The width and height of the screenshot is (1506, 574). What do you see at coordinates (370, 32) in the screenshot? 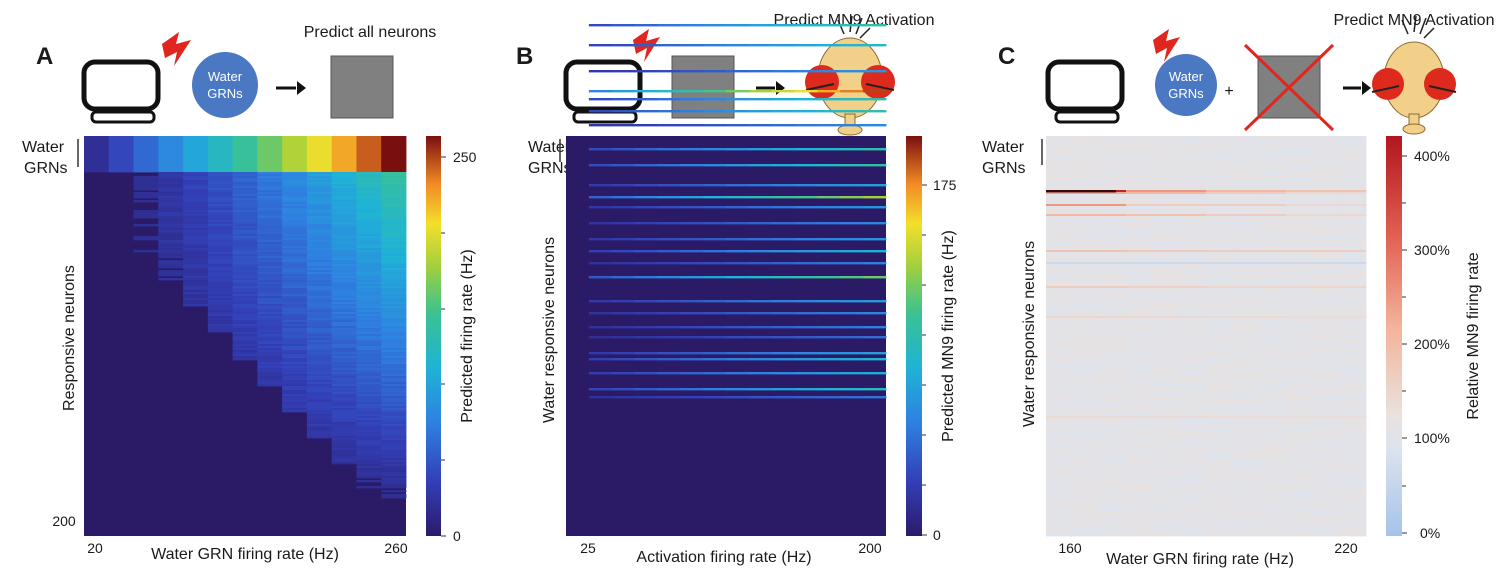
I see `panel-a-caption: Predict all neurons` at bounding box center [370, 32].